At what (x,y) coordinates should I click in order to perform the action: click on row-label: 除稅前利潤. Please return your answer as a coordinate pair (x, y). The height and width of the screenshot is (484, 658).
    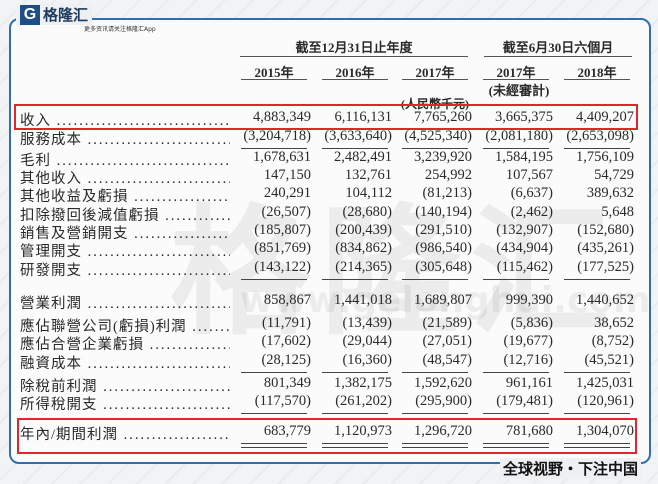
    Looking at the image, I should click on (125, 385).